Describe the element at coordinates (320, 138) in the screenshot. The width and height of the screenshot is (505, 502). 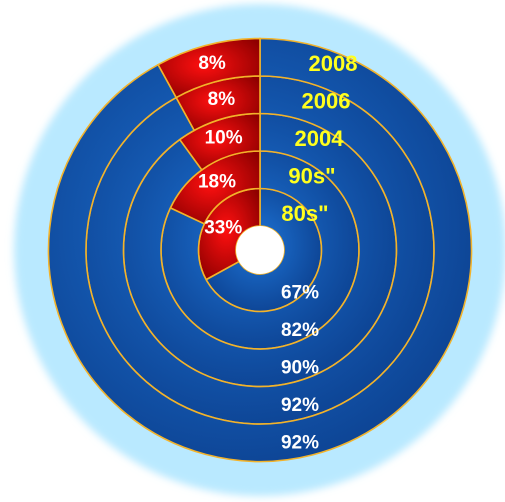
I see `label-category-2004: 2004` at that location.